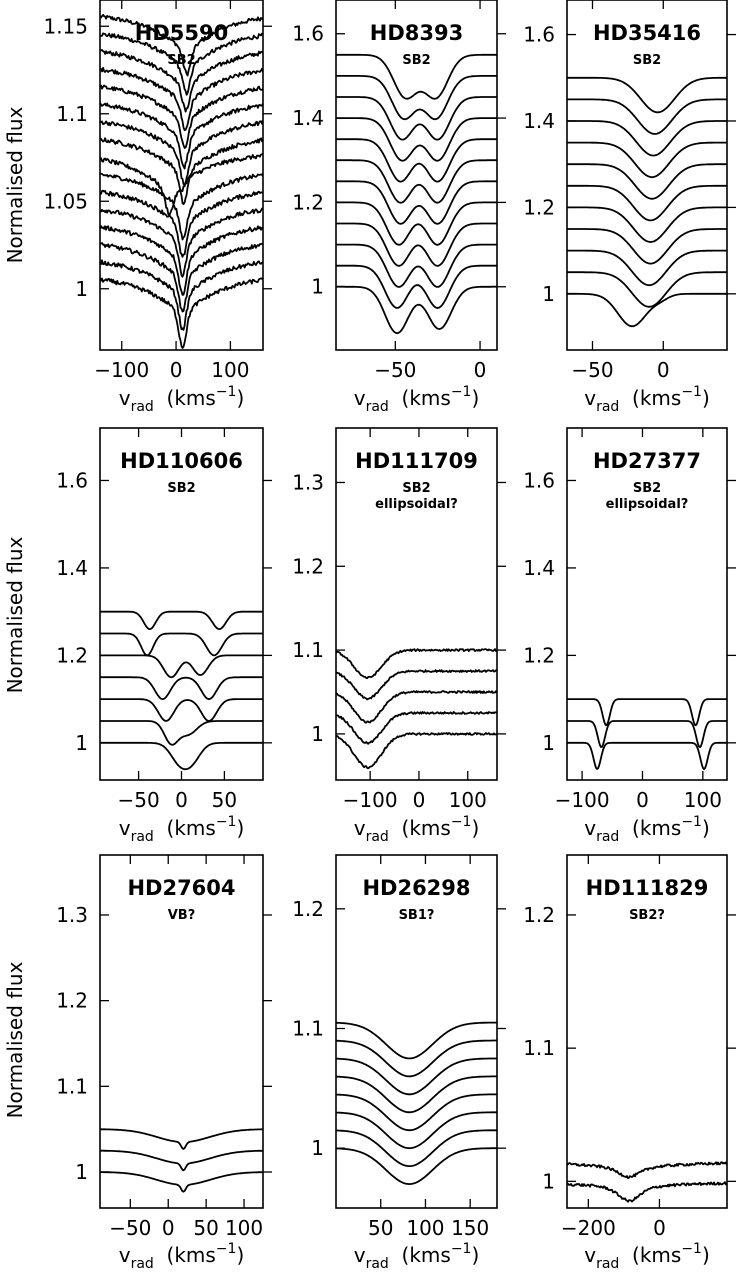 Image resolution: width=740 pixels, height=1273 pixels. What do you see at coordinates (181, 888) in the screenshot?
I see `panel-title: HD27604` at bounding box center [181, 888].